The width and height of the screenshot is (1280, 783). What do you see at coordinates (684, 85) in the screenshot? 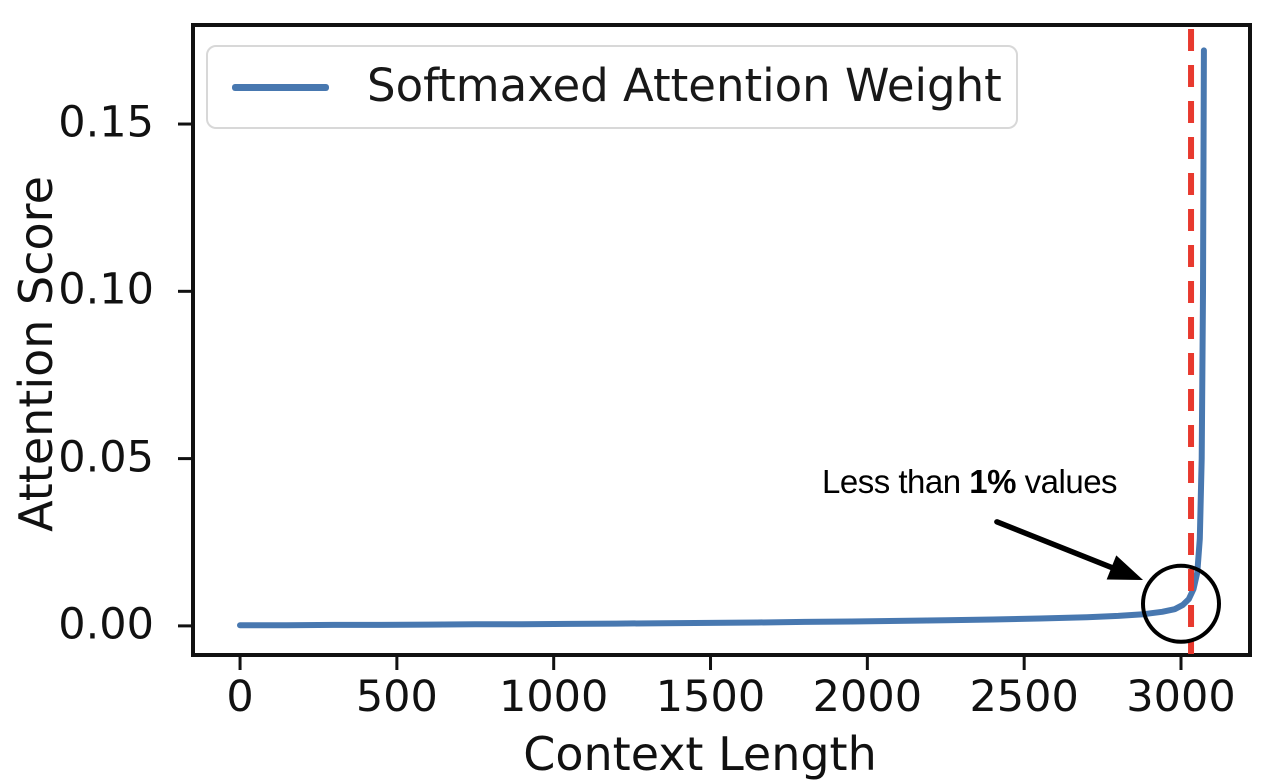
I see `legend-label: Softmaxed Attention Weight` at bounding box center [684, 85].